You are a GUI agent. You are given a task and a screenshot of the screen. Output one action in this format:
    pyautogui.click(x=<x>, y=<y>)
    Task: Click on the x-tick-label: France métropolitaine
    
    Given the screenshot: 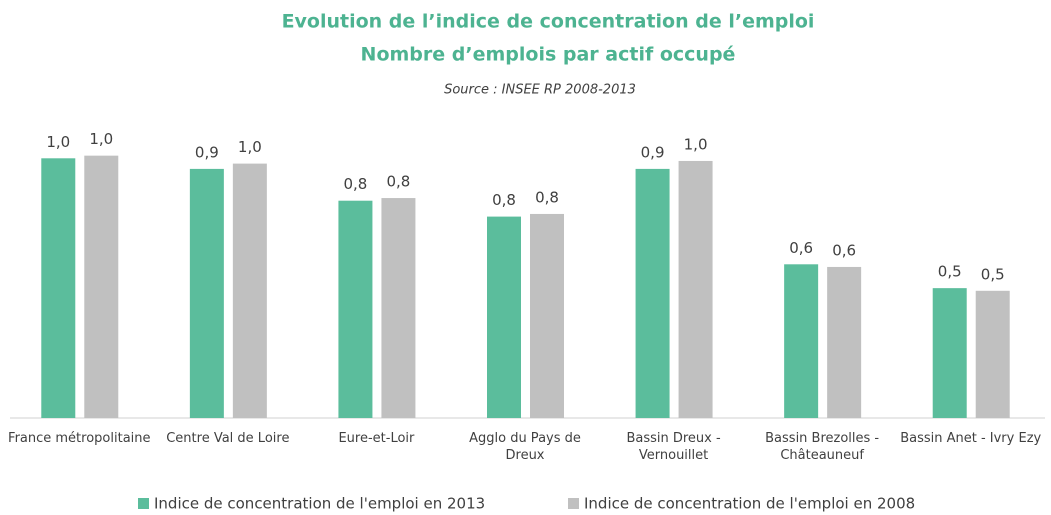 What is the action you would take?
    pyautogui.click(x=79, y=438)
    